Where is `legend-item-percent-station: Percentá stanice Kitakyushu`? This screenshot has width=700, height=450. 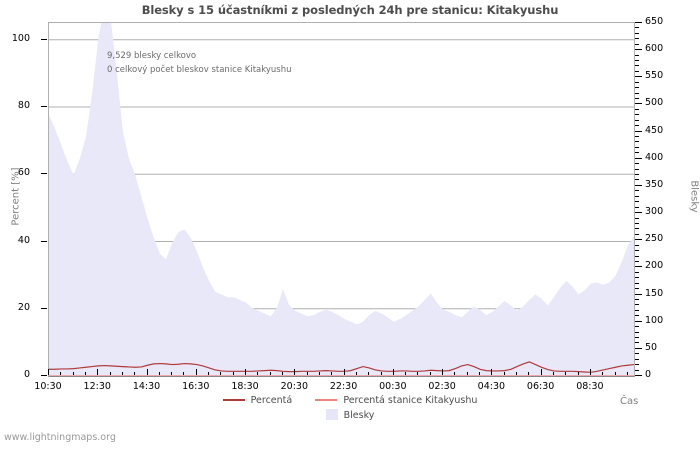 legend-item-percent-station: Percentá stanice Kitakyushu is located at coordinates (396, 400).